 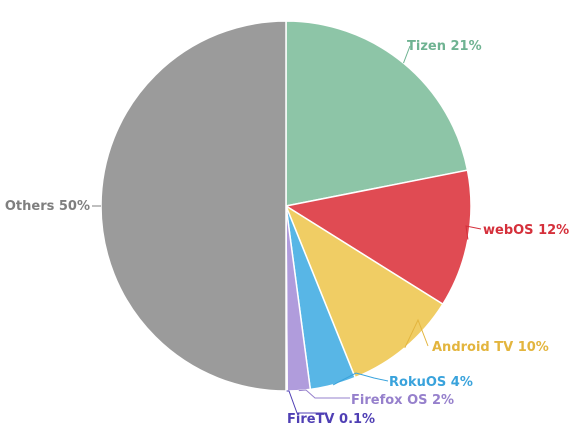 What do you see at coordinates (431, 382) in the screenshot?
I see `slice-label-rokuos: RokuOS 4%` at bounding box center [431, 382].